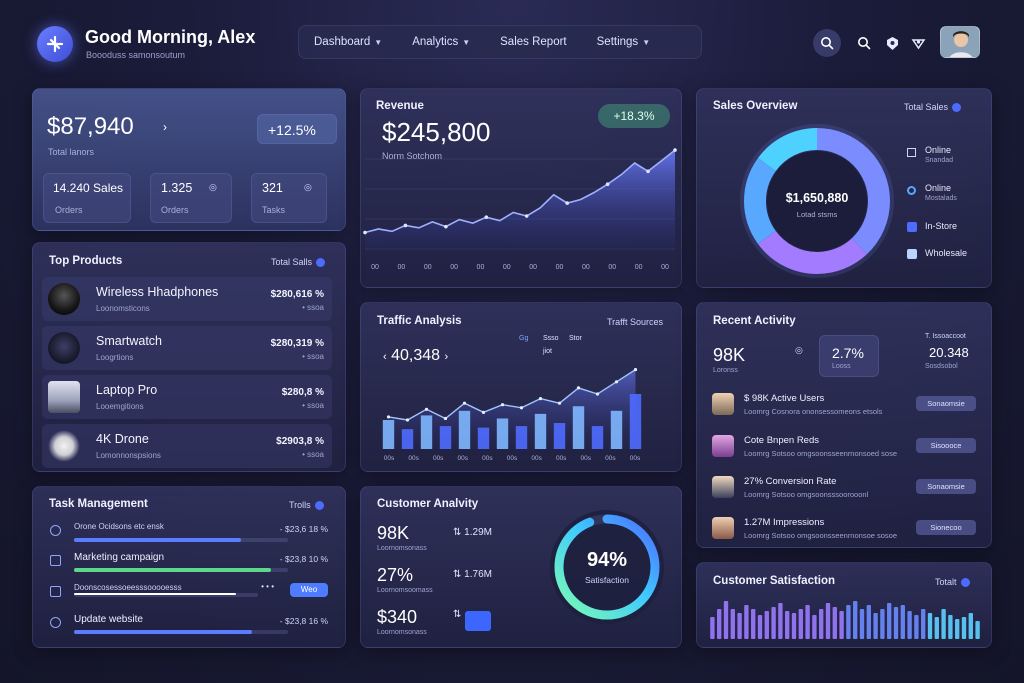 Image resolution: width=1024 pixels, height=683 pixels. I want to click on revenue-area-chart: 00 00 00 00 00 00 00 00 00 00 00 00, so click(521, 213).